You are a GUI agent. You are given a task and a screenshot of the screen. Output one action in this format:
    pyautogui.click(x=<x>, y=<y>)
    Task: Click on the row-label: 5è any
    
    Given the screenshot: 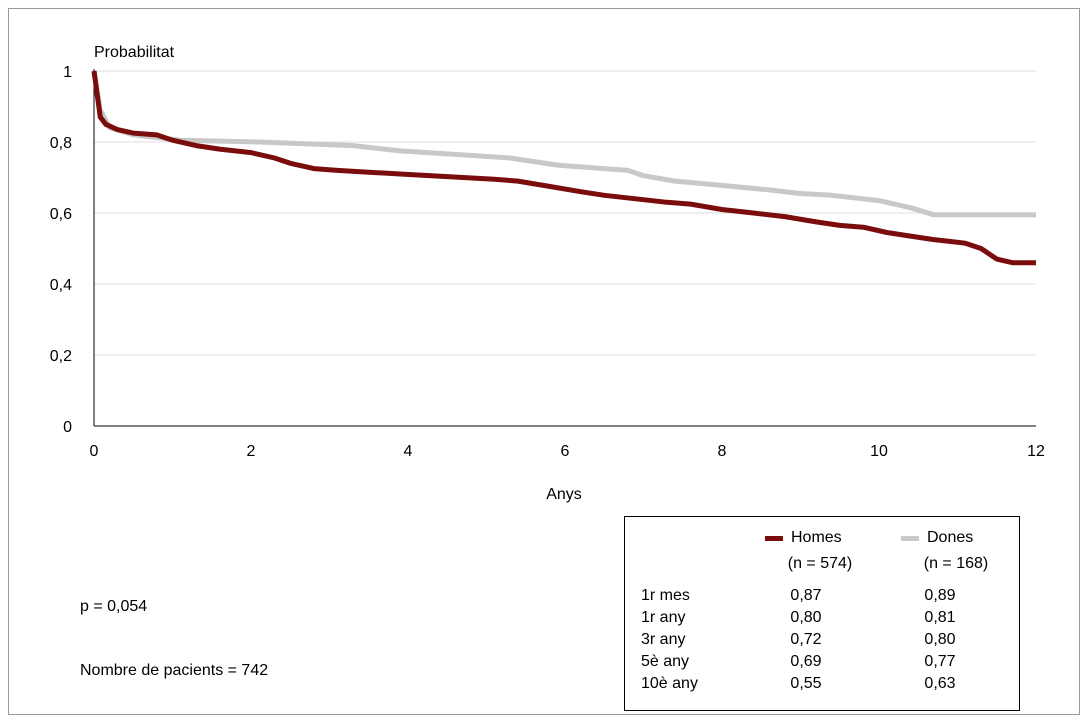 What is the action you would take?
    pyautogui.click(x=665, y=661)
    